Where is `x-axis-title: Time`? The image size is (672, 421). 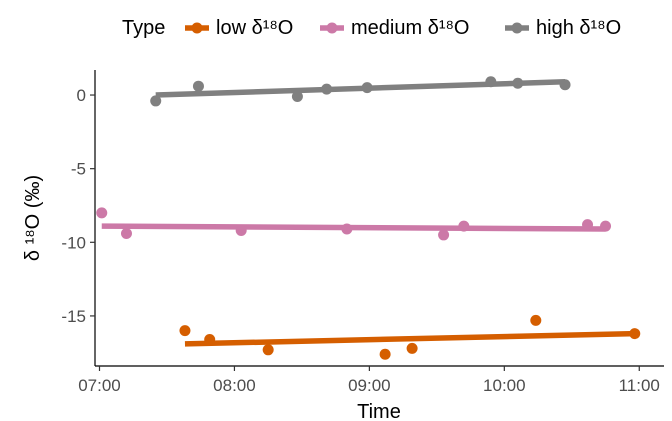 x-axis-title: Time is located at coordinates (379, 411).